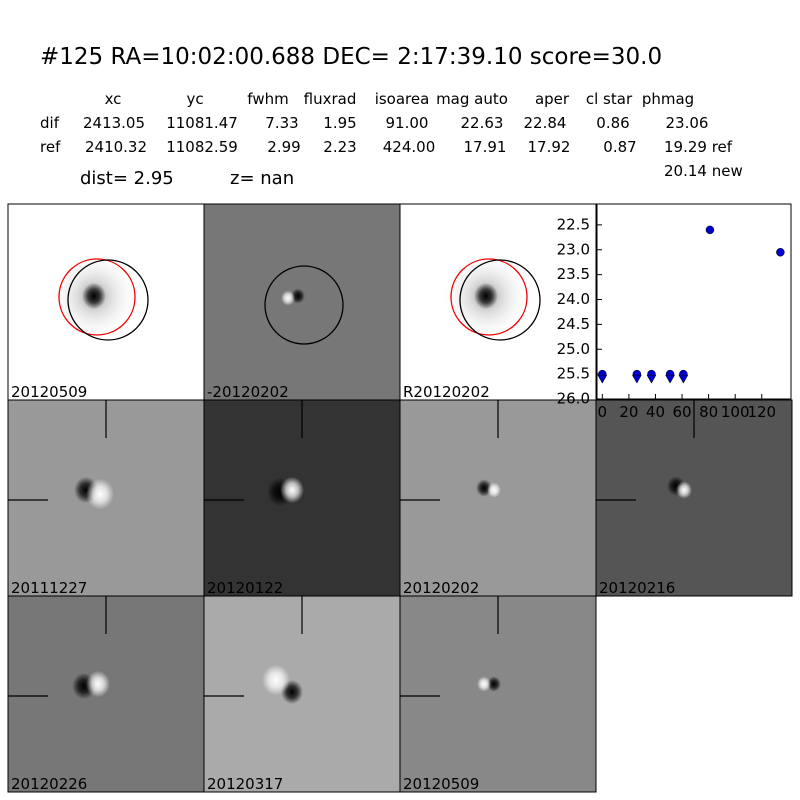 The image size is (800, 800). Describe the element at coordinates (248, 392) in the screenshot. I see `stamp-label: -20120202` at that location.